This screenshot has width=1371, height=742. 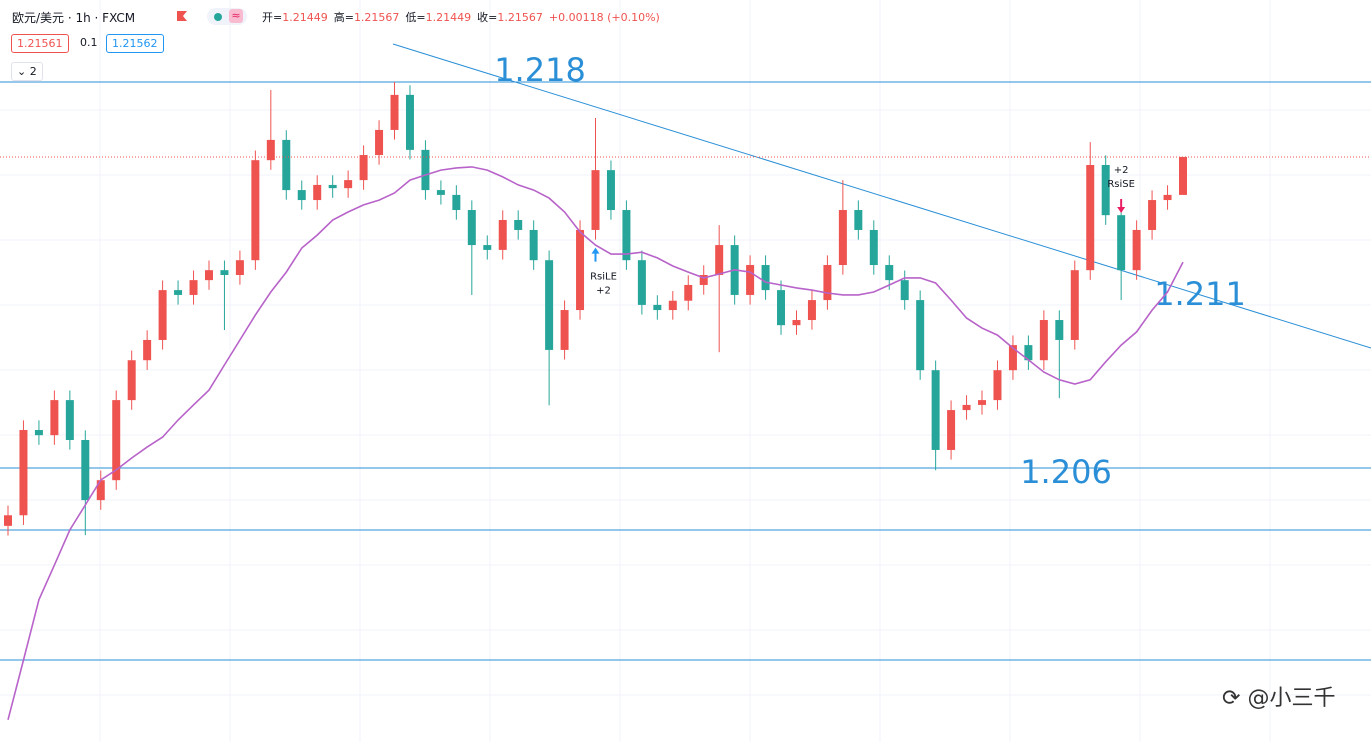 What do you see at coordinates (540, 70) in the screenshot?
I see `level-label: 1.218` at bounding box center [540, 70].